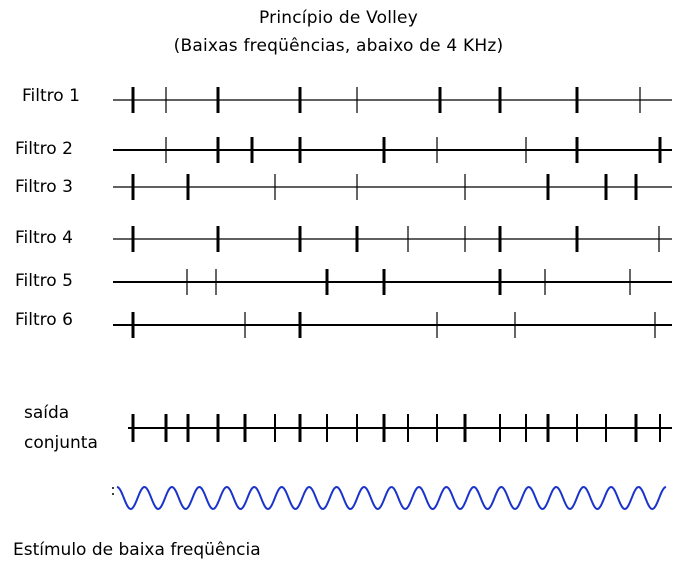  What do you see at coordinates (44, 320) in the screenshot?
I see `filter-6-label: Filtro 6` at bounding box center [44, 320].